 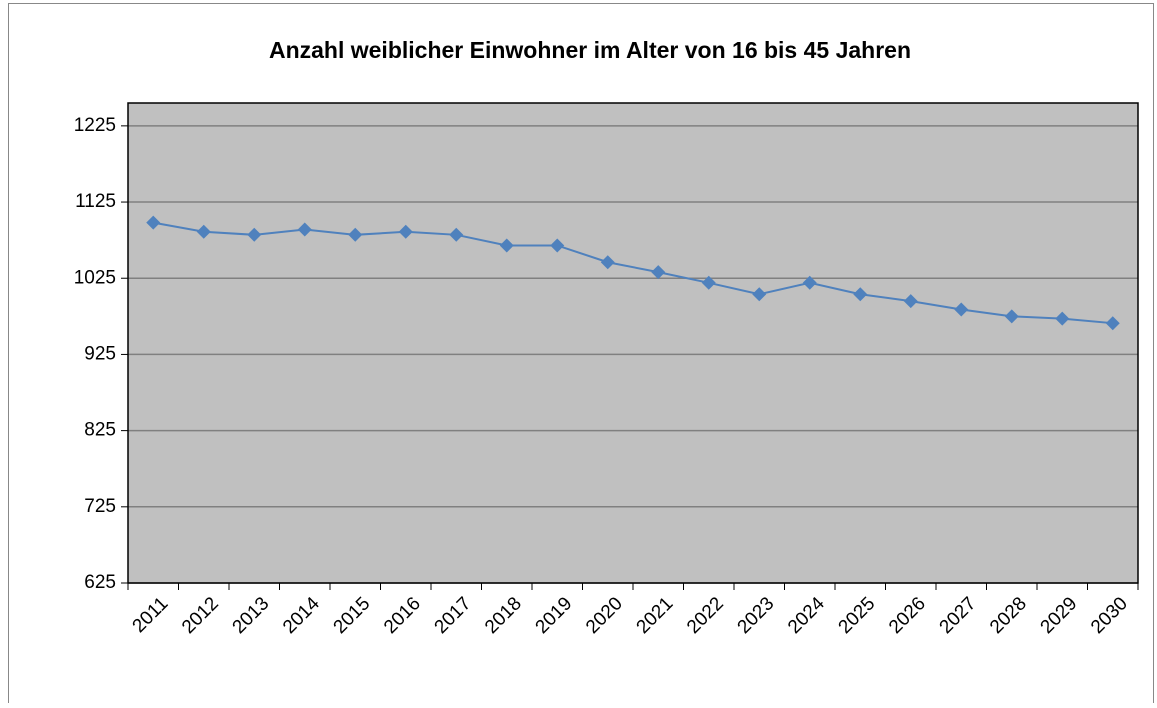 What do you see at coordinates (100, 353) in the screenshot?
I see `y-tick-label: 925` at bounding box center [100, 353].